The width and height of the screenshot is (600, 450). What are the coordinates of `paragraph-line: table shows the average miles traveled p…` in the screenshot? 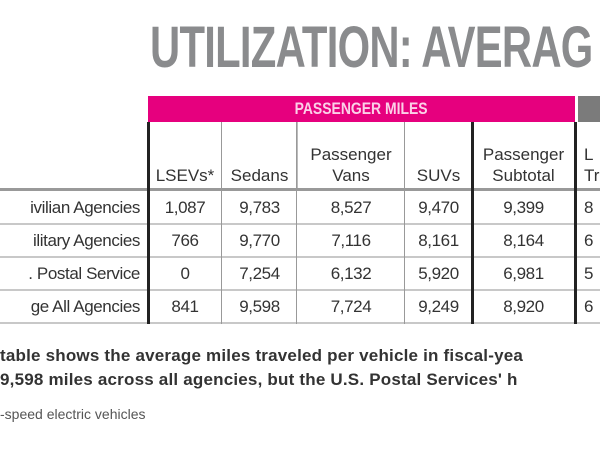 It's located at (262, 355).